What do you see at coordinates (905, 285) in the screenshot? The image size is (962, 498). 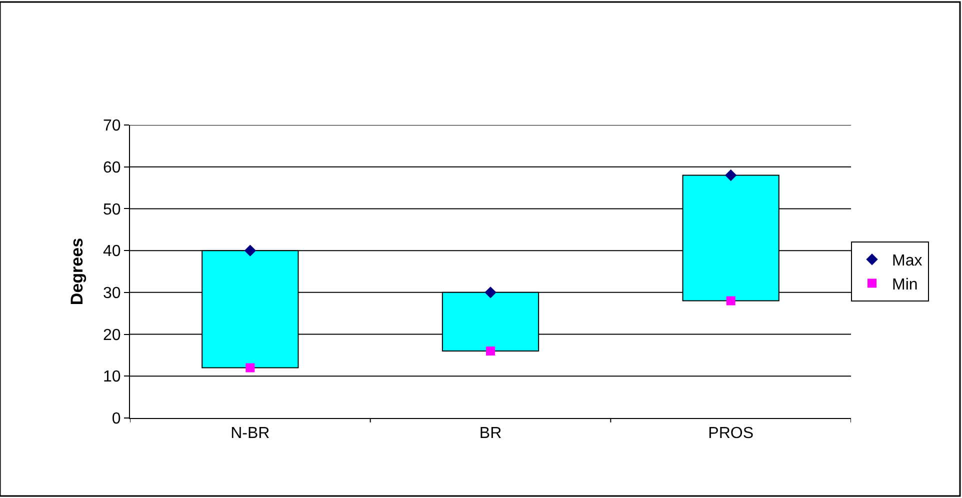 I see `legend-label: Min` at bounding box center [905, 285].